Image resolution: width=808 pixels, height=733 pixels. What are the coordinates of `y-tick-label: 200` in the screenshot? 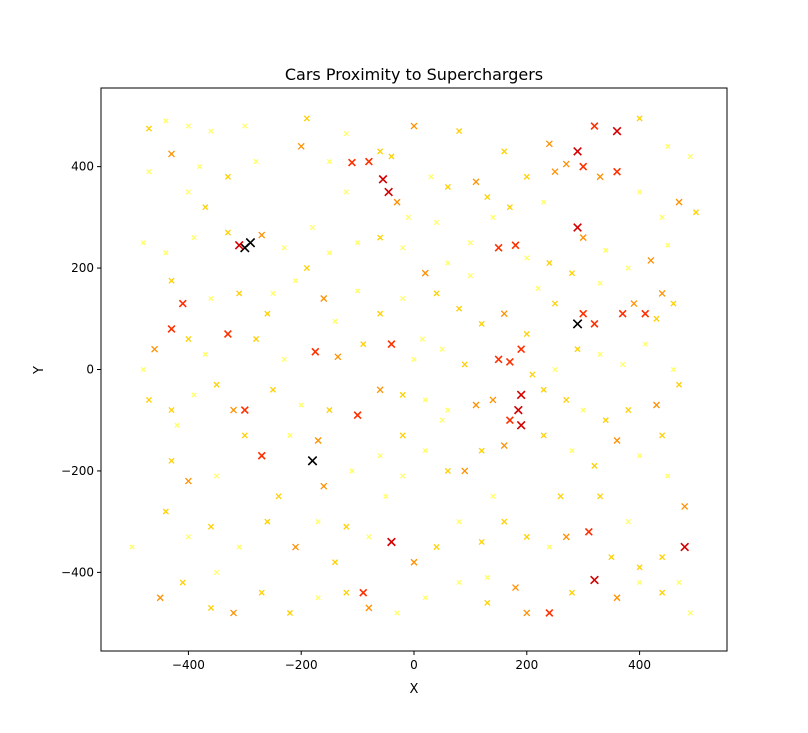 It's located at (82, 268).